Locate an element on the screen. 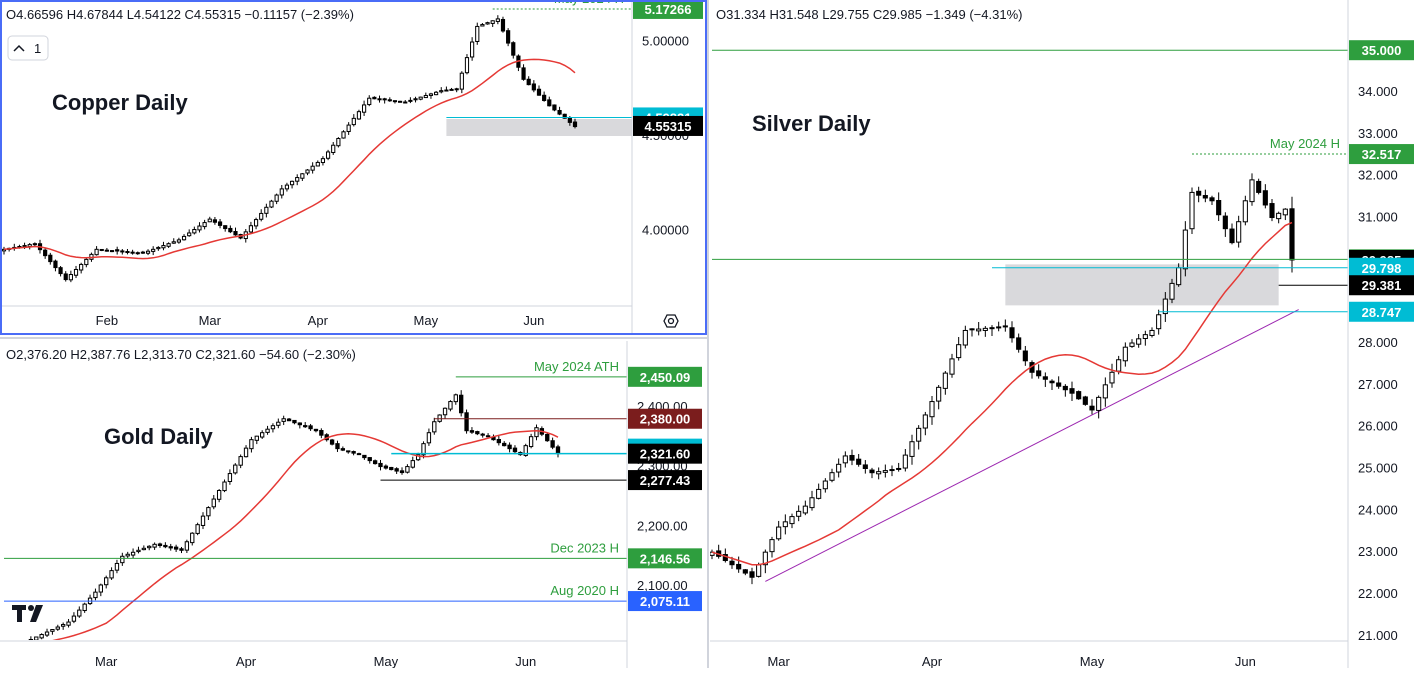 The image size is (1417, 673). copper-y-tick-label: 4.00000 is located at coordinates (665, 229).